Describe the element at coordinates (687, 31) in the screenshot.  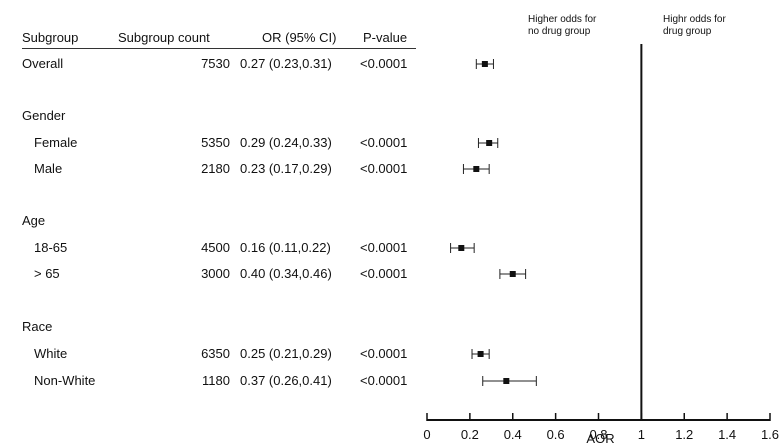
I see `note-right-line2: drug group` at that location.